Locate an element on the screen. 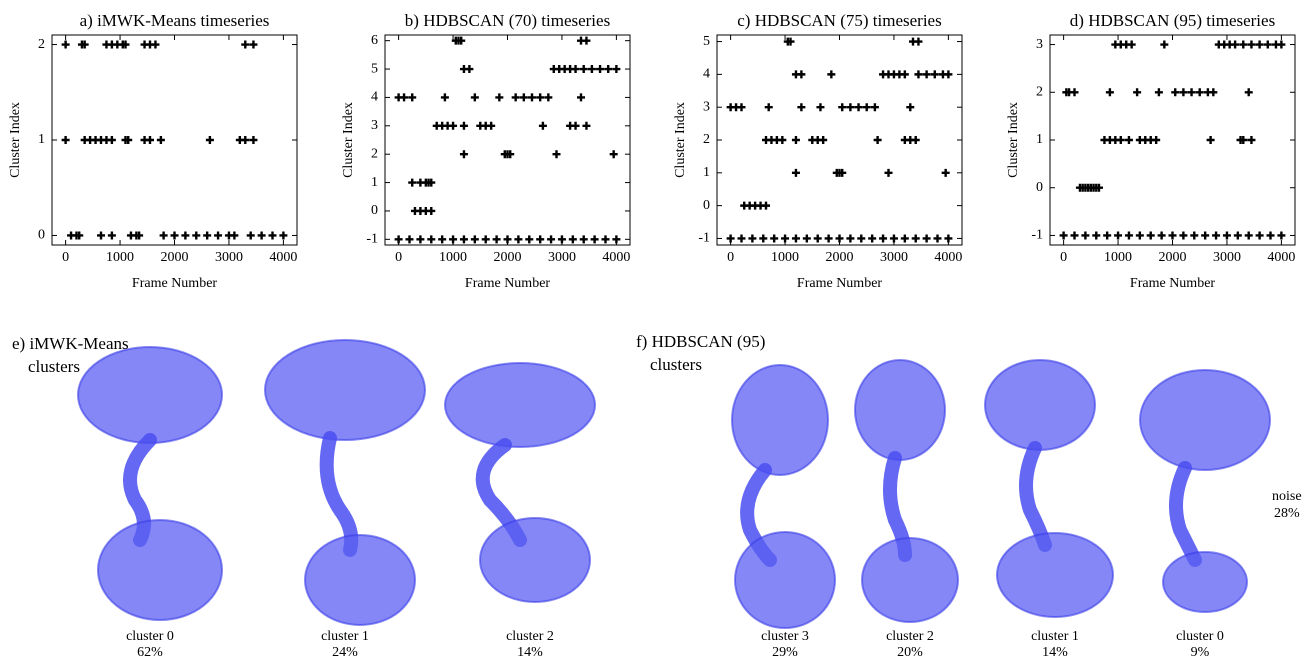 The width and height of the screenshot is (1304, 660). y-tick-label: 3 is located at coordinates (1039, 44).